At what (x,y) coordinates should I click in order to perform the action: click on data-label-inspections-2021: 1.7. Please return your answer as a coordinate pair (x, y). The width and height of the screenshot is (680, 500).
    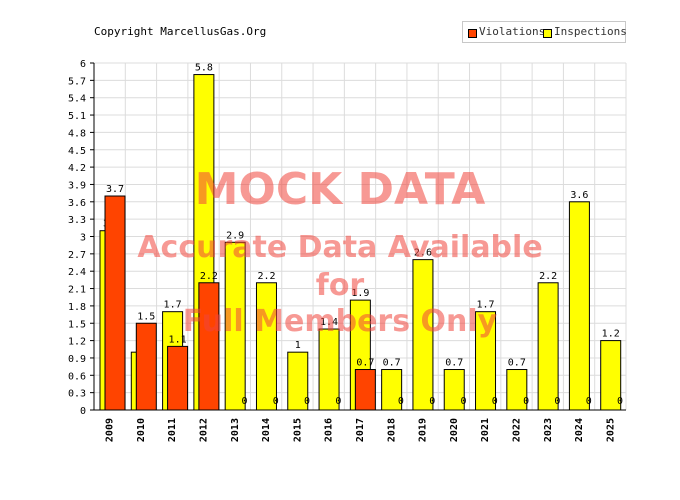
    Looking at the image, I should click on (485, 305).